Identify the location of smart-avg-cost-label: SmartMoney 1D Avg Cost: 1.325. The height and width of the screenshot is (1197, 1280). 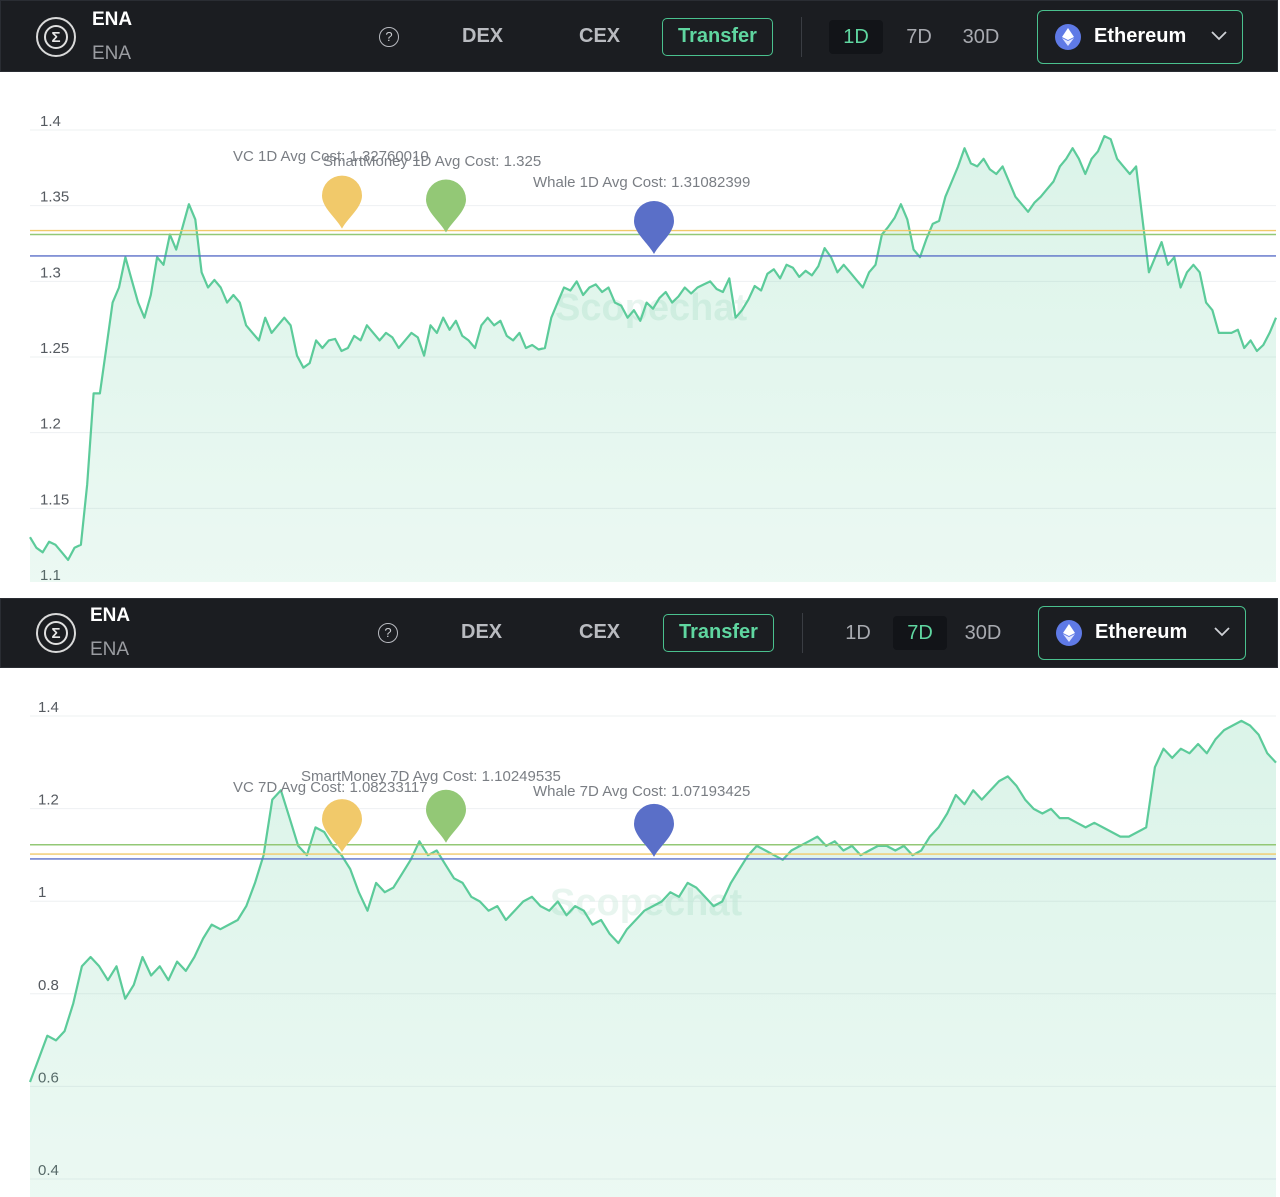
(432, 161).